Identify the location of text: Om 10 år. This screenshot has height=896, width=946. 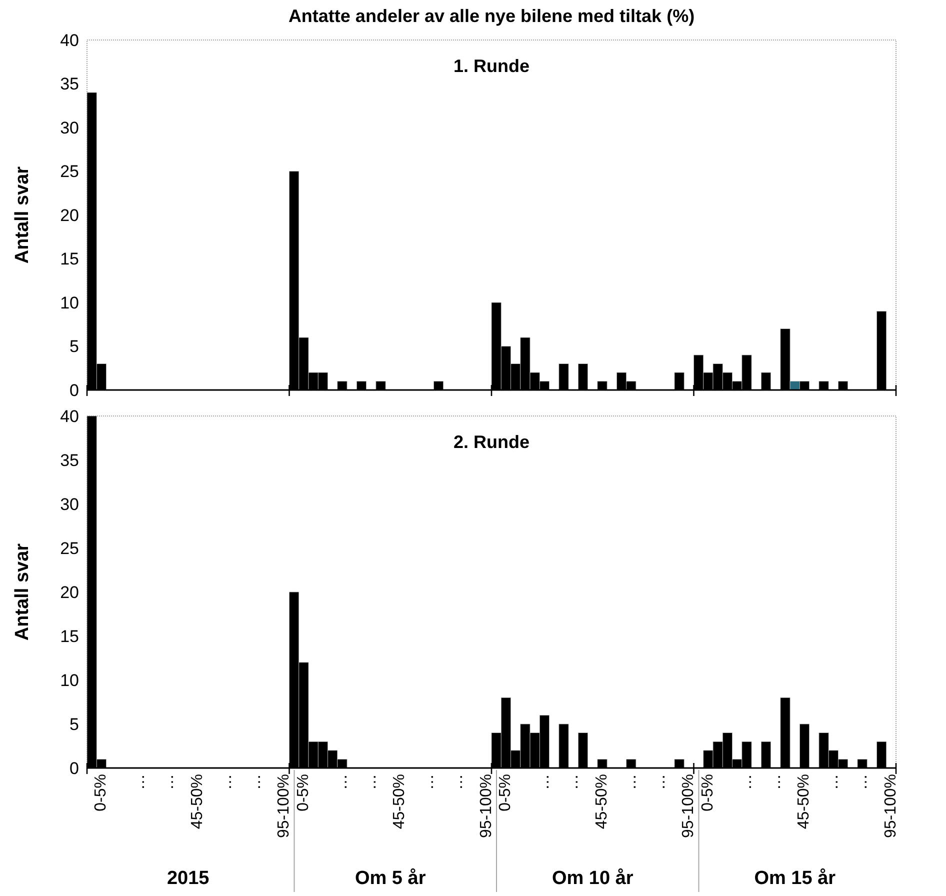
(593, 878).